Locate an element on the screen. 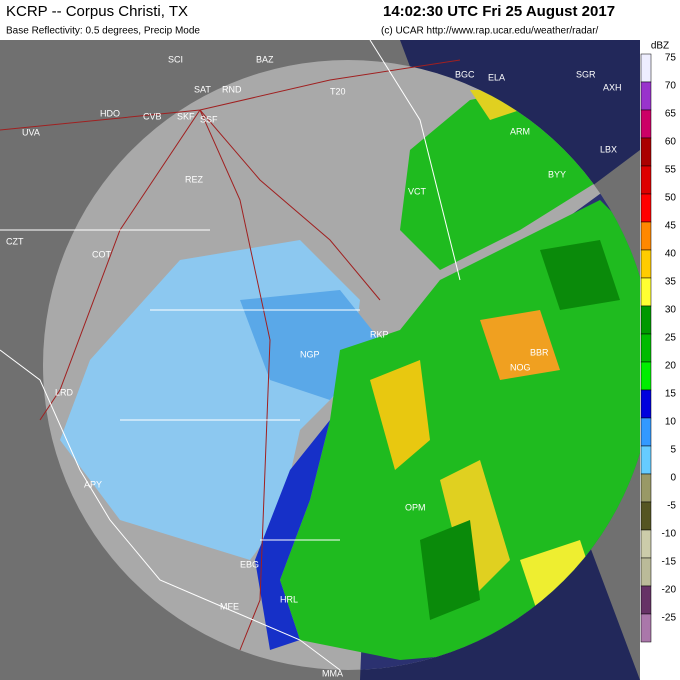 The width and height of the screenshot is (680, 680). station-label: ELA is located at coordinates (496, 77).